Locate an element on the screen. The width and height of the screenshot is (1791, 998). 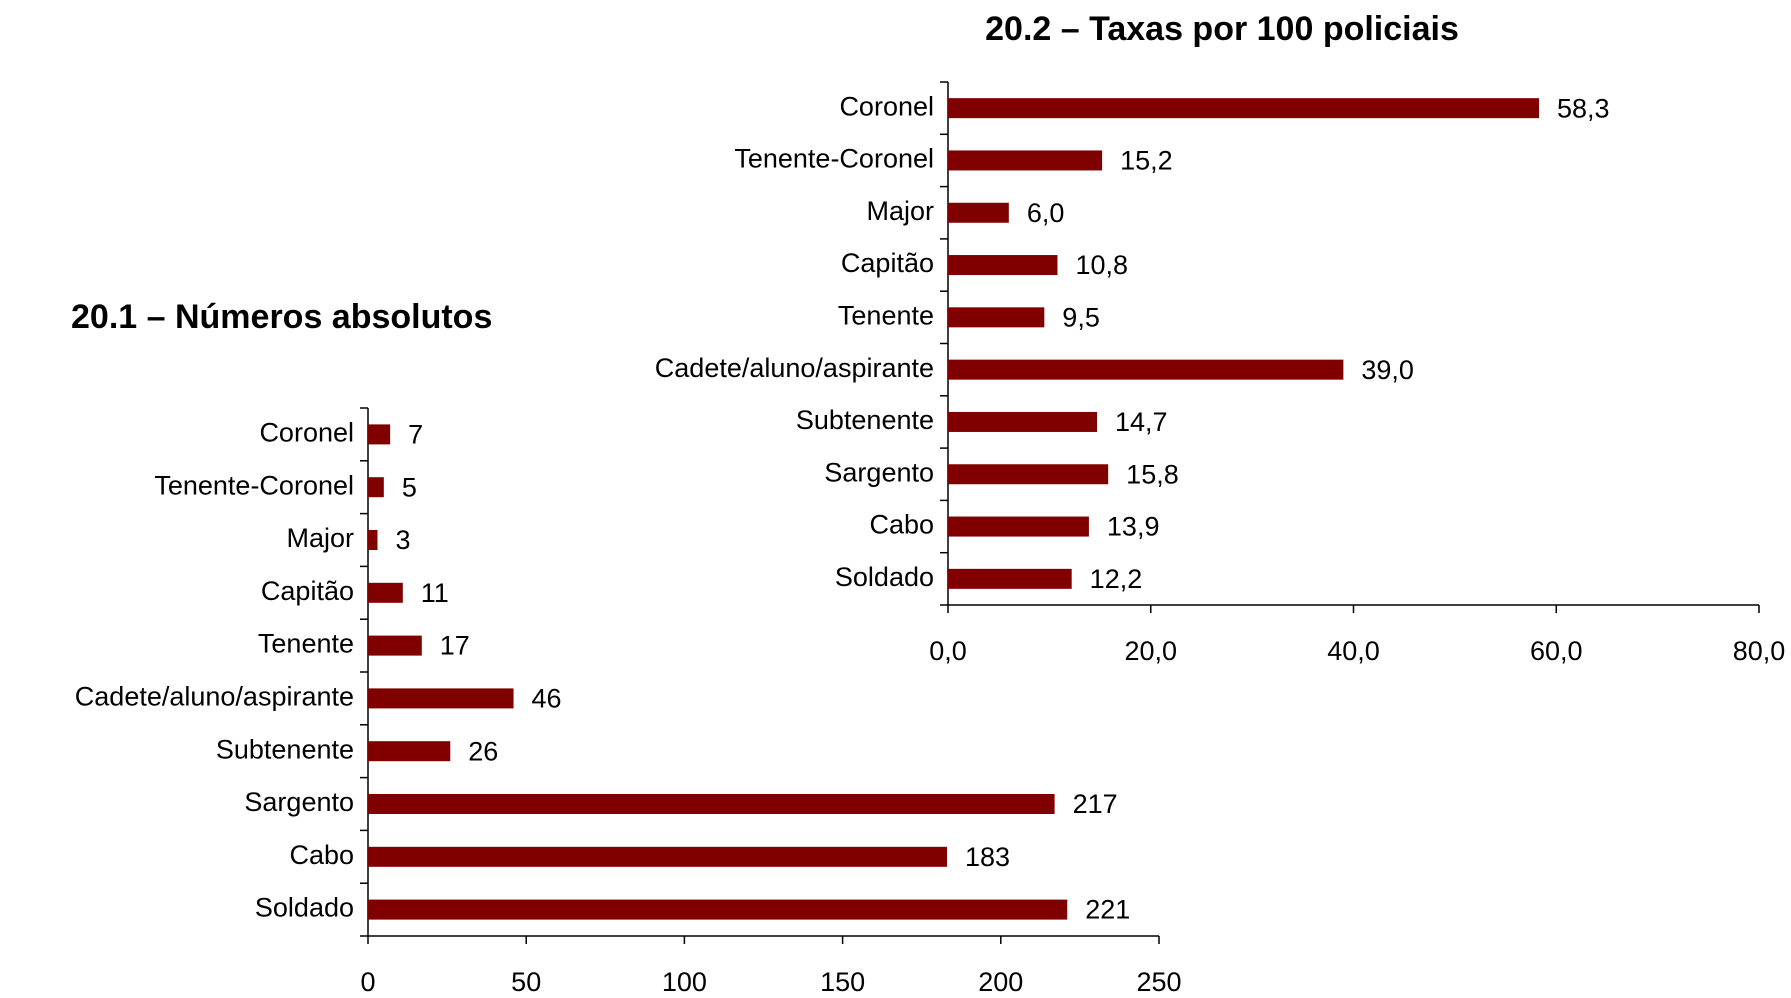
x-tick-label: 0,0 is located at coordinates (948, 651).